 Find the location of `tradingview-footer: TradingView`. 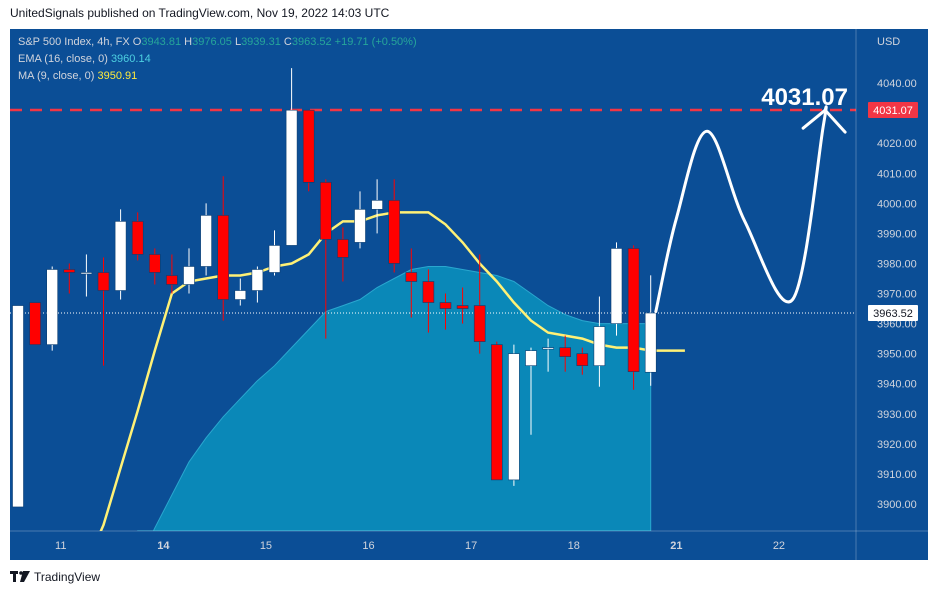

tradingview-footer: TradingView is located at coordinates (55, 577).